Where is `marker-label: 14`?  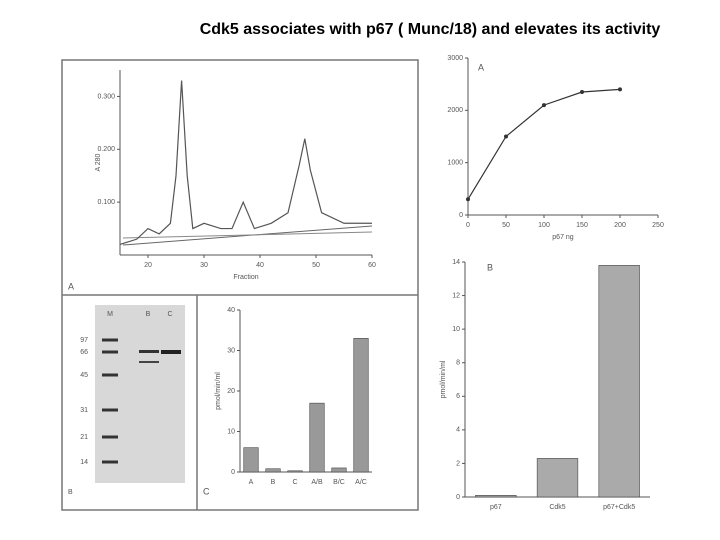
marker-label: 14 is located at coordinates (84, 462).